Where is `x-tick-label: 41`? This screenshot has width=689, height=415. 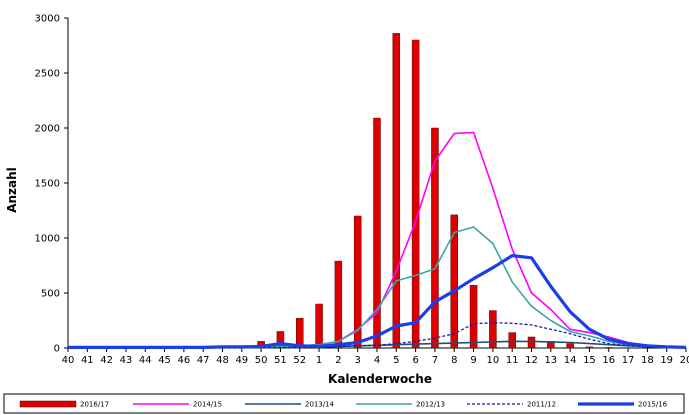
x-tick-label: 41 is located at coordinates (87, 360).